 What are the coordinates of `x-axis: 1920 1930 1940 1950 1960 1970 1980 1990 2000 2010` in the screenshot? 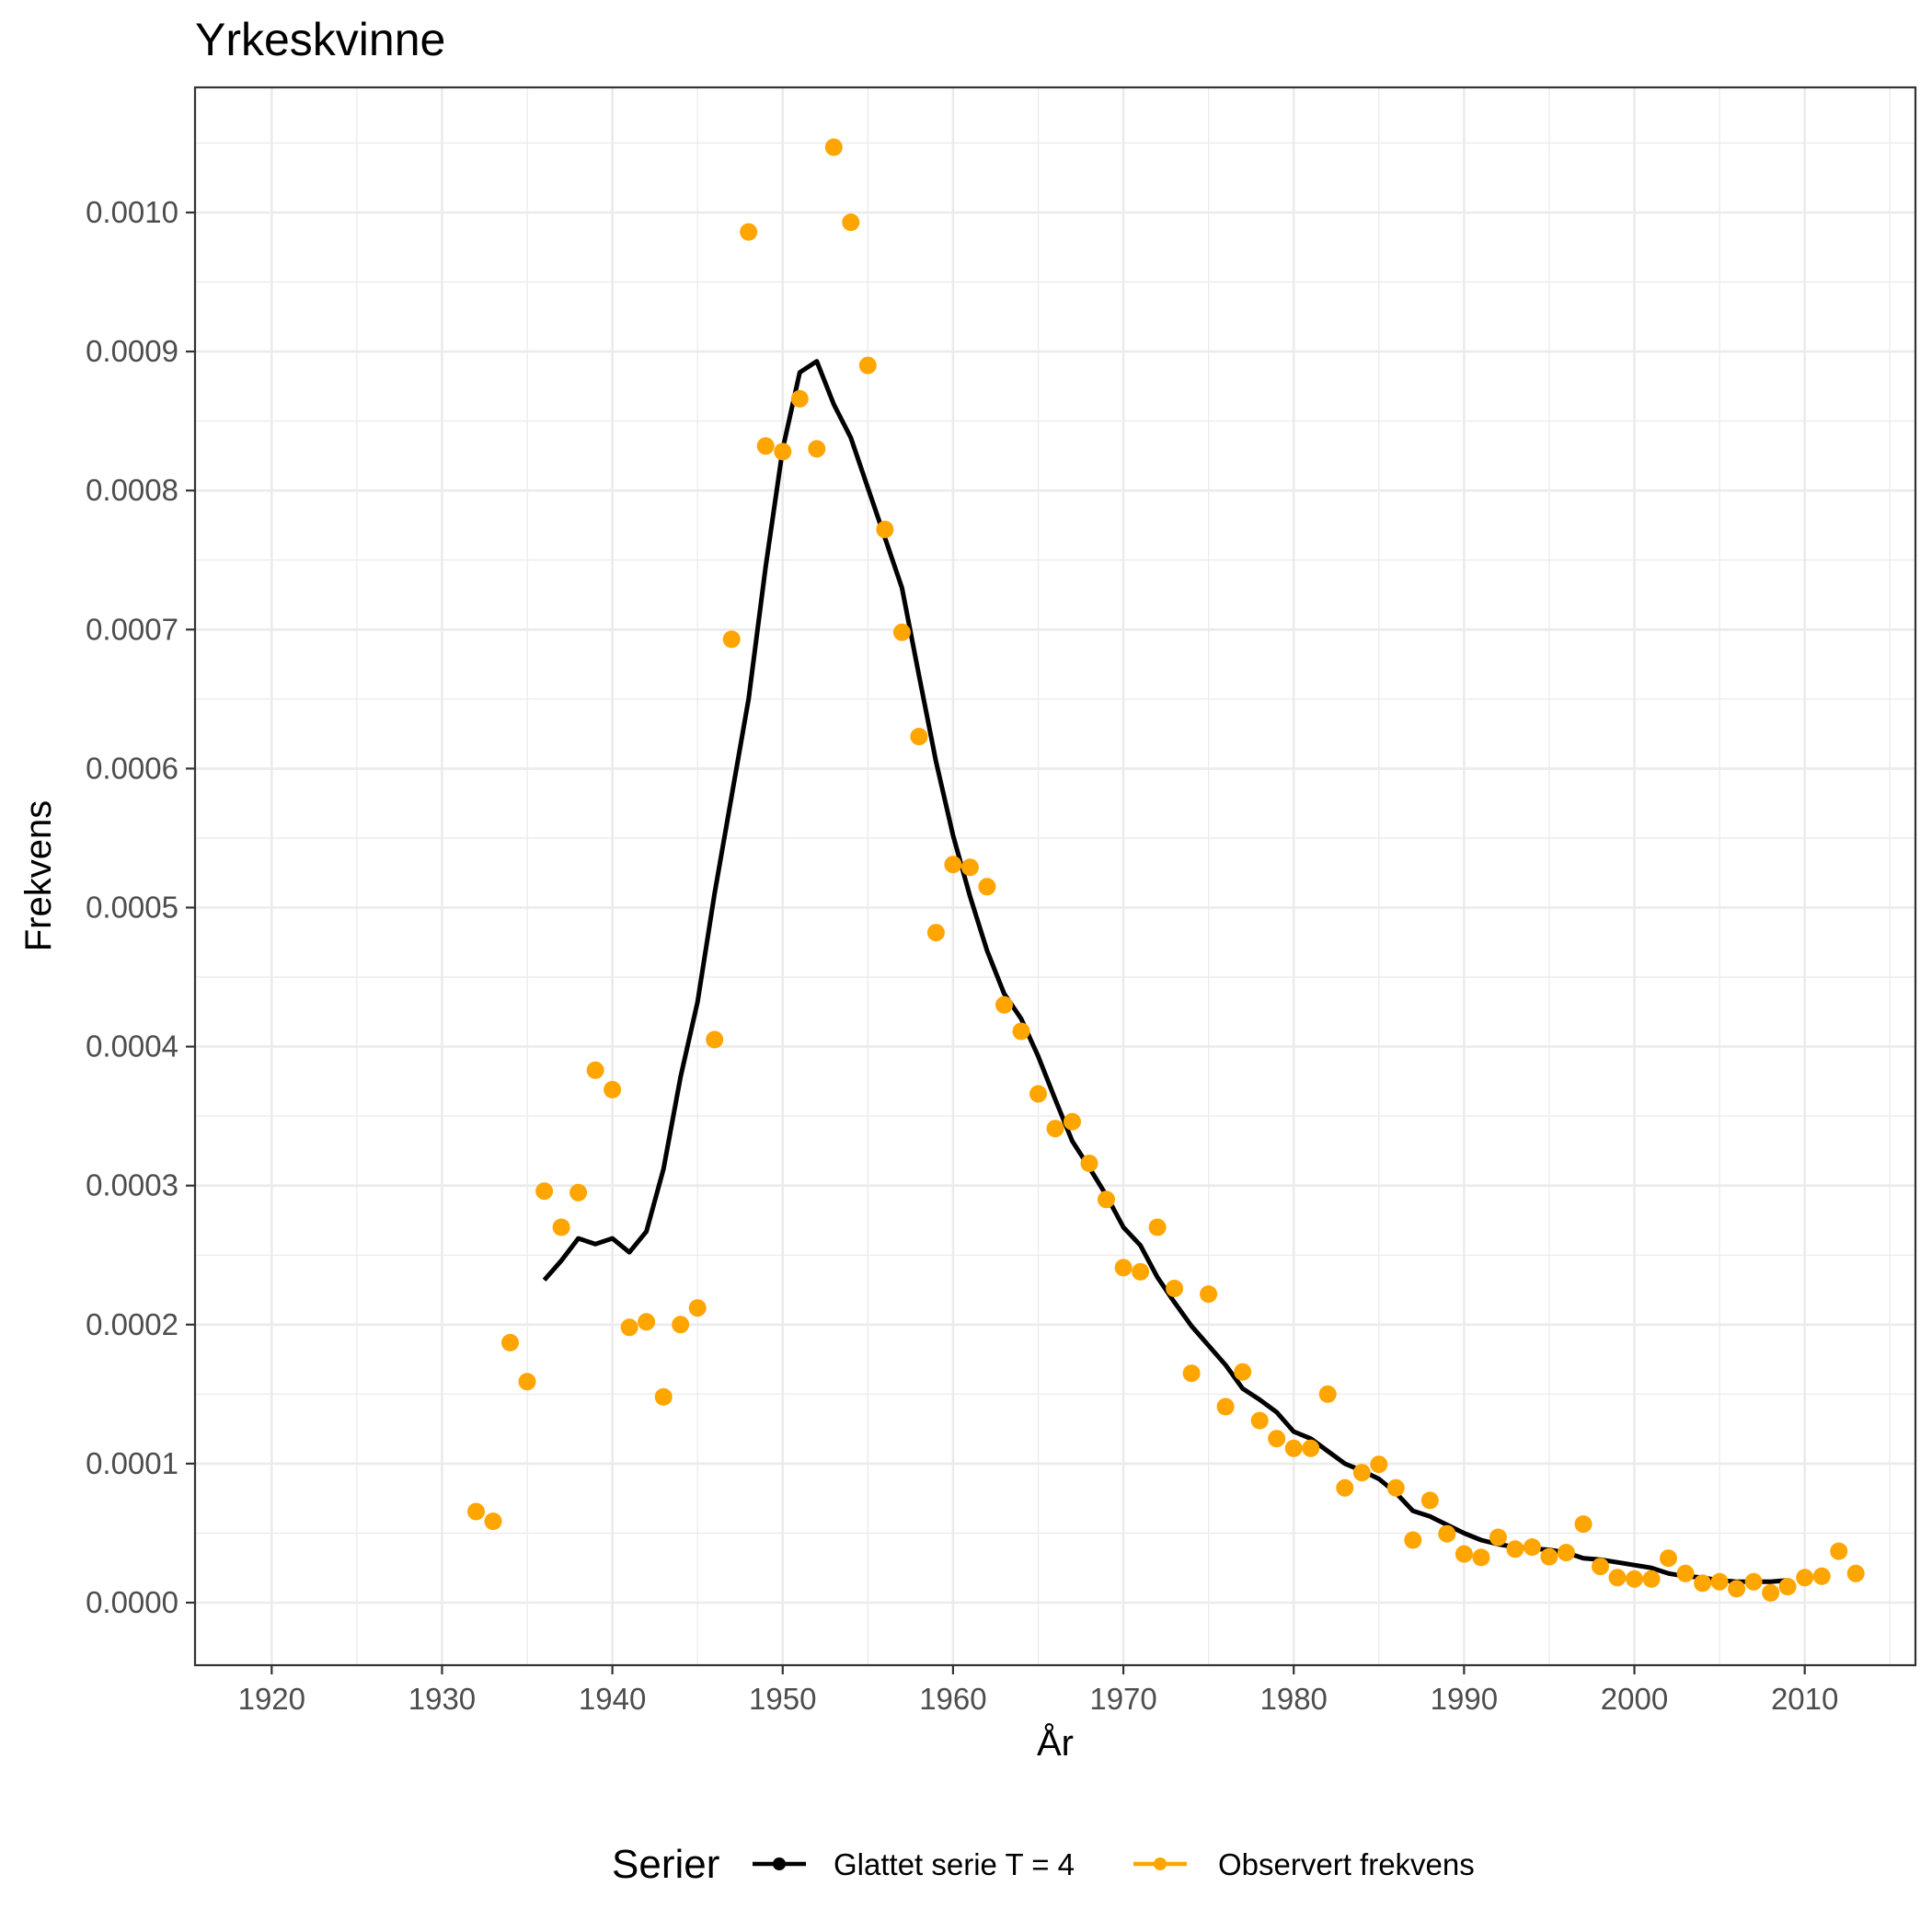 It's located at (1038, 1690).